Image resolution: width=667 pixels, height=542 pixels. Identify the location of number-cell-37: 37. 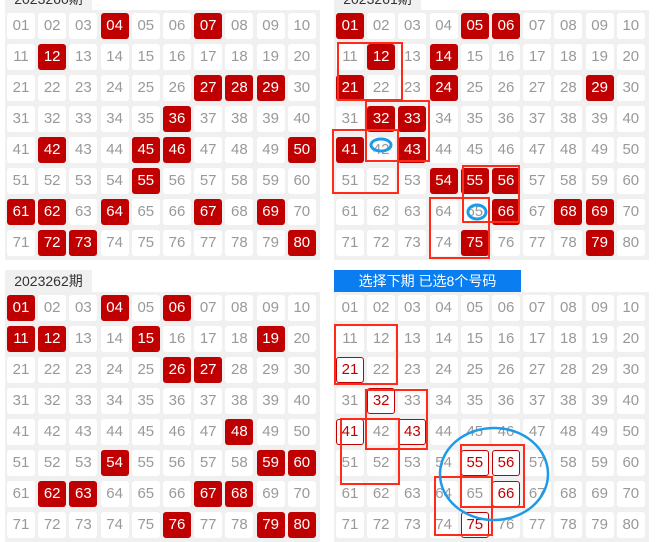
(537, 401).